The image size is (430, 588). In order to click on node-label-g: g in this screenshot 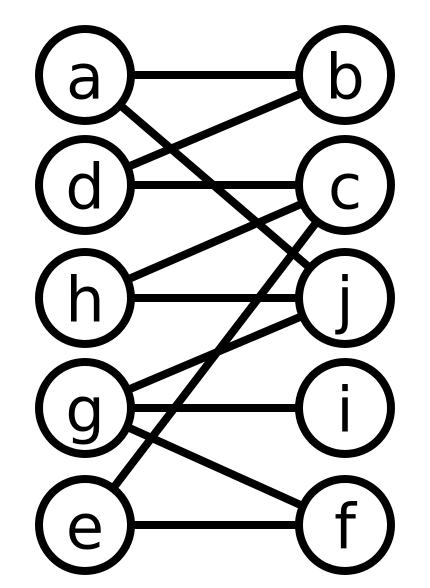, I will do `click(84, 410)`.